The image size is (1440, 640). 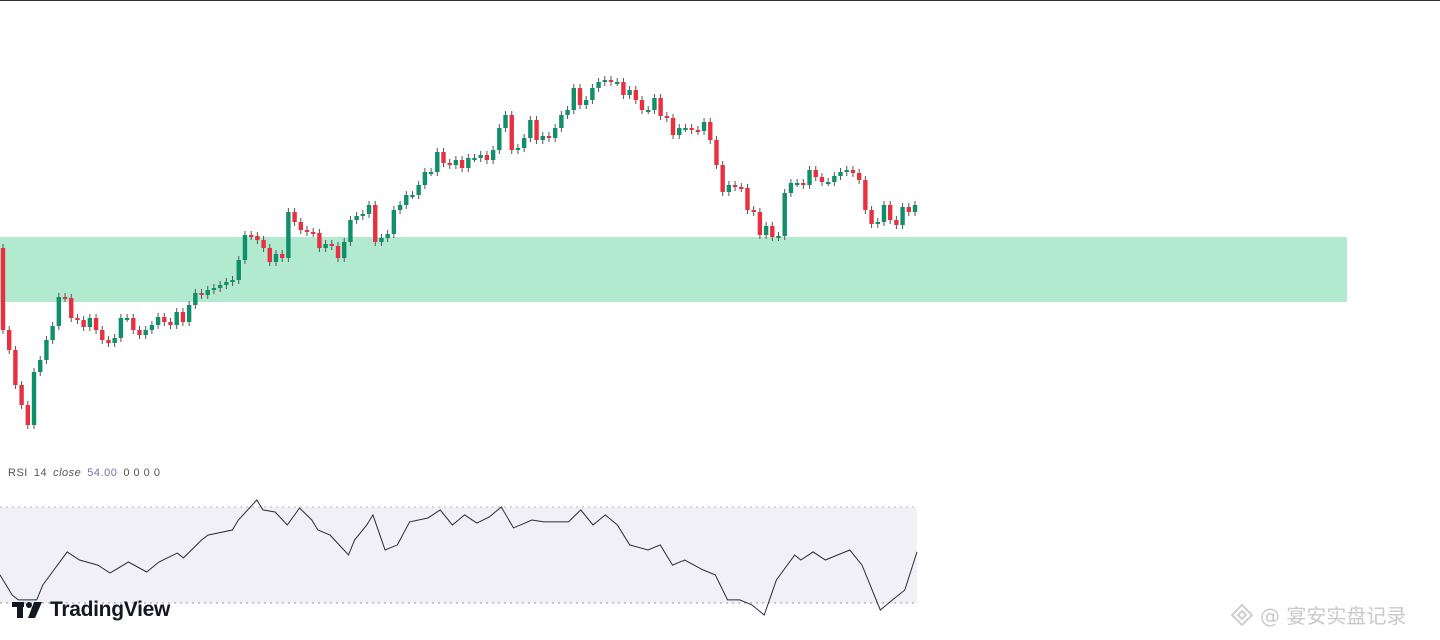 I want to click on binance-diamond-icon, so click(x=1242, y=614).